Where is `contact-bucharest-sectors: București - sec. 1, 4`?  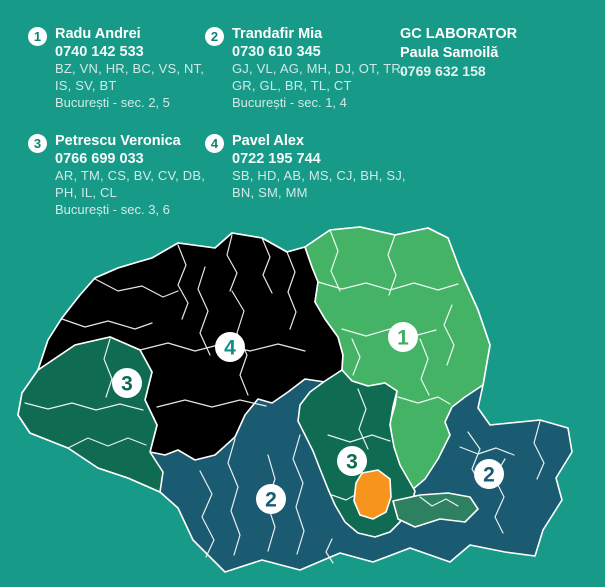 contact-bucharest-sectors: București - sec. 1, 4 is located at coordinates (289, 102).